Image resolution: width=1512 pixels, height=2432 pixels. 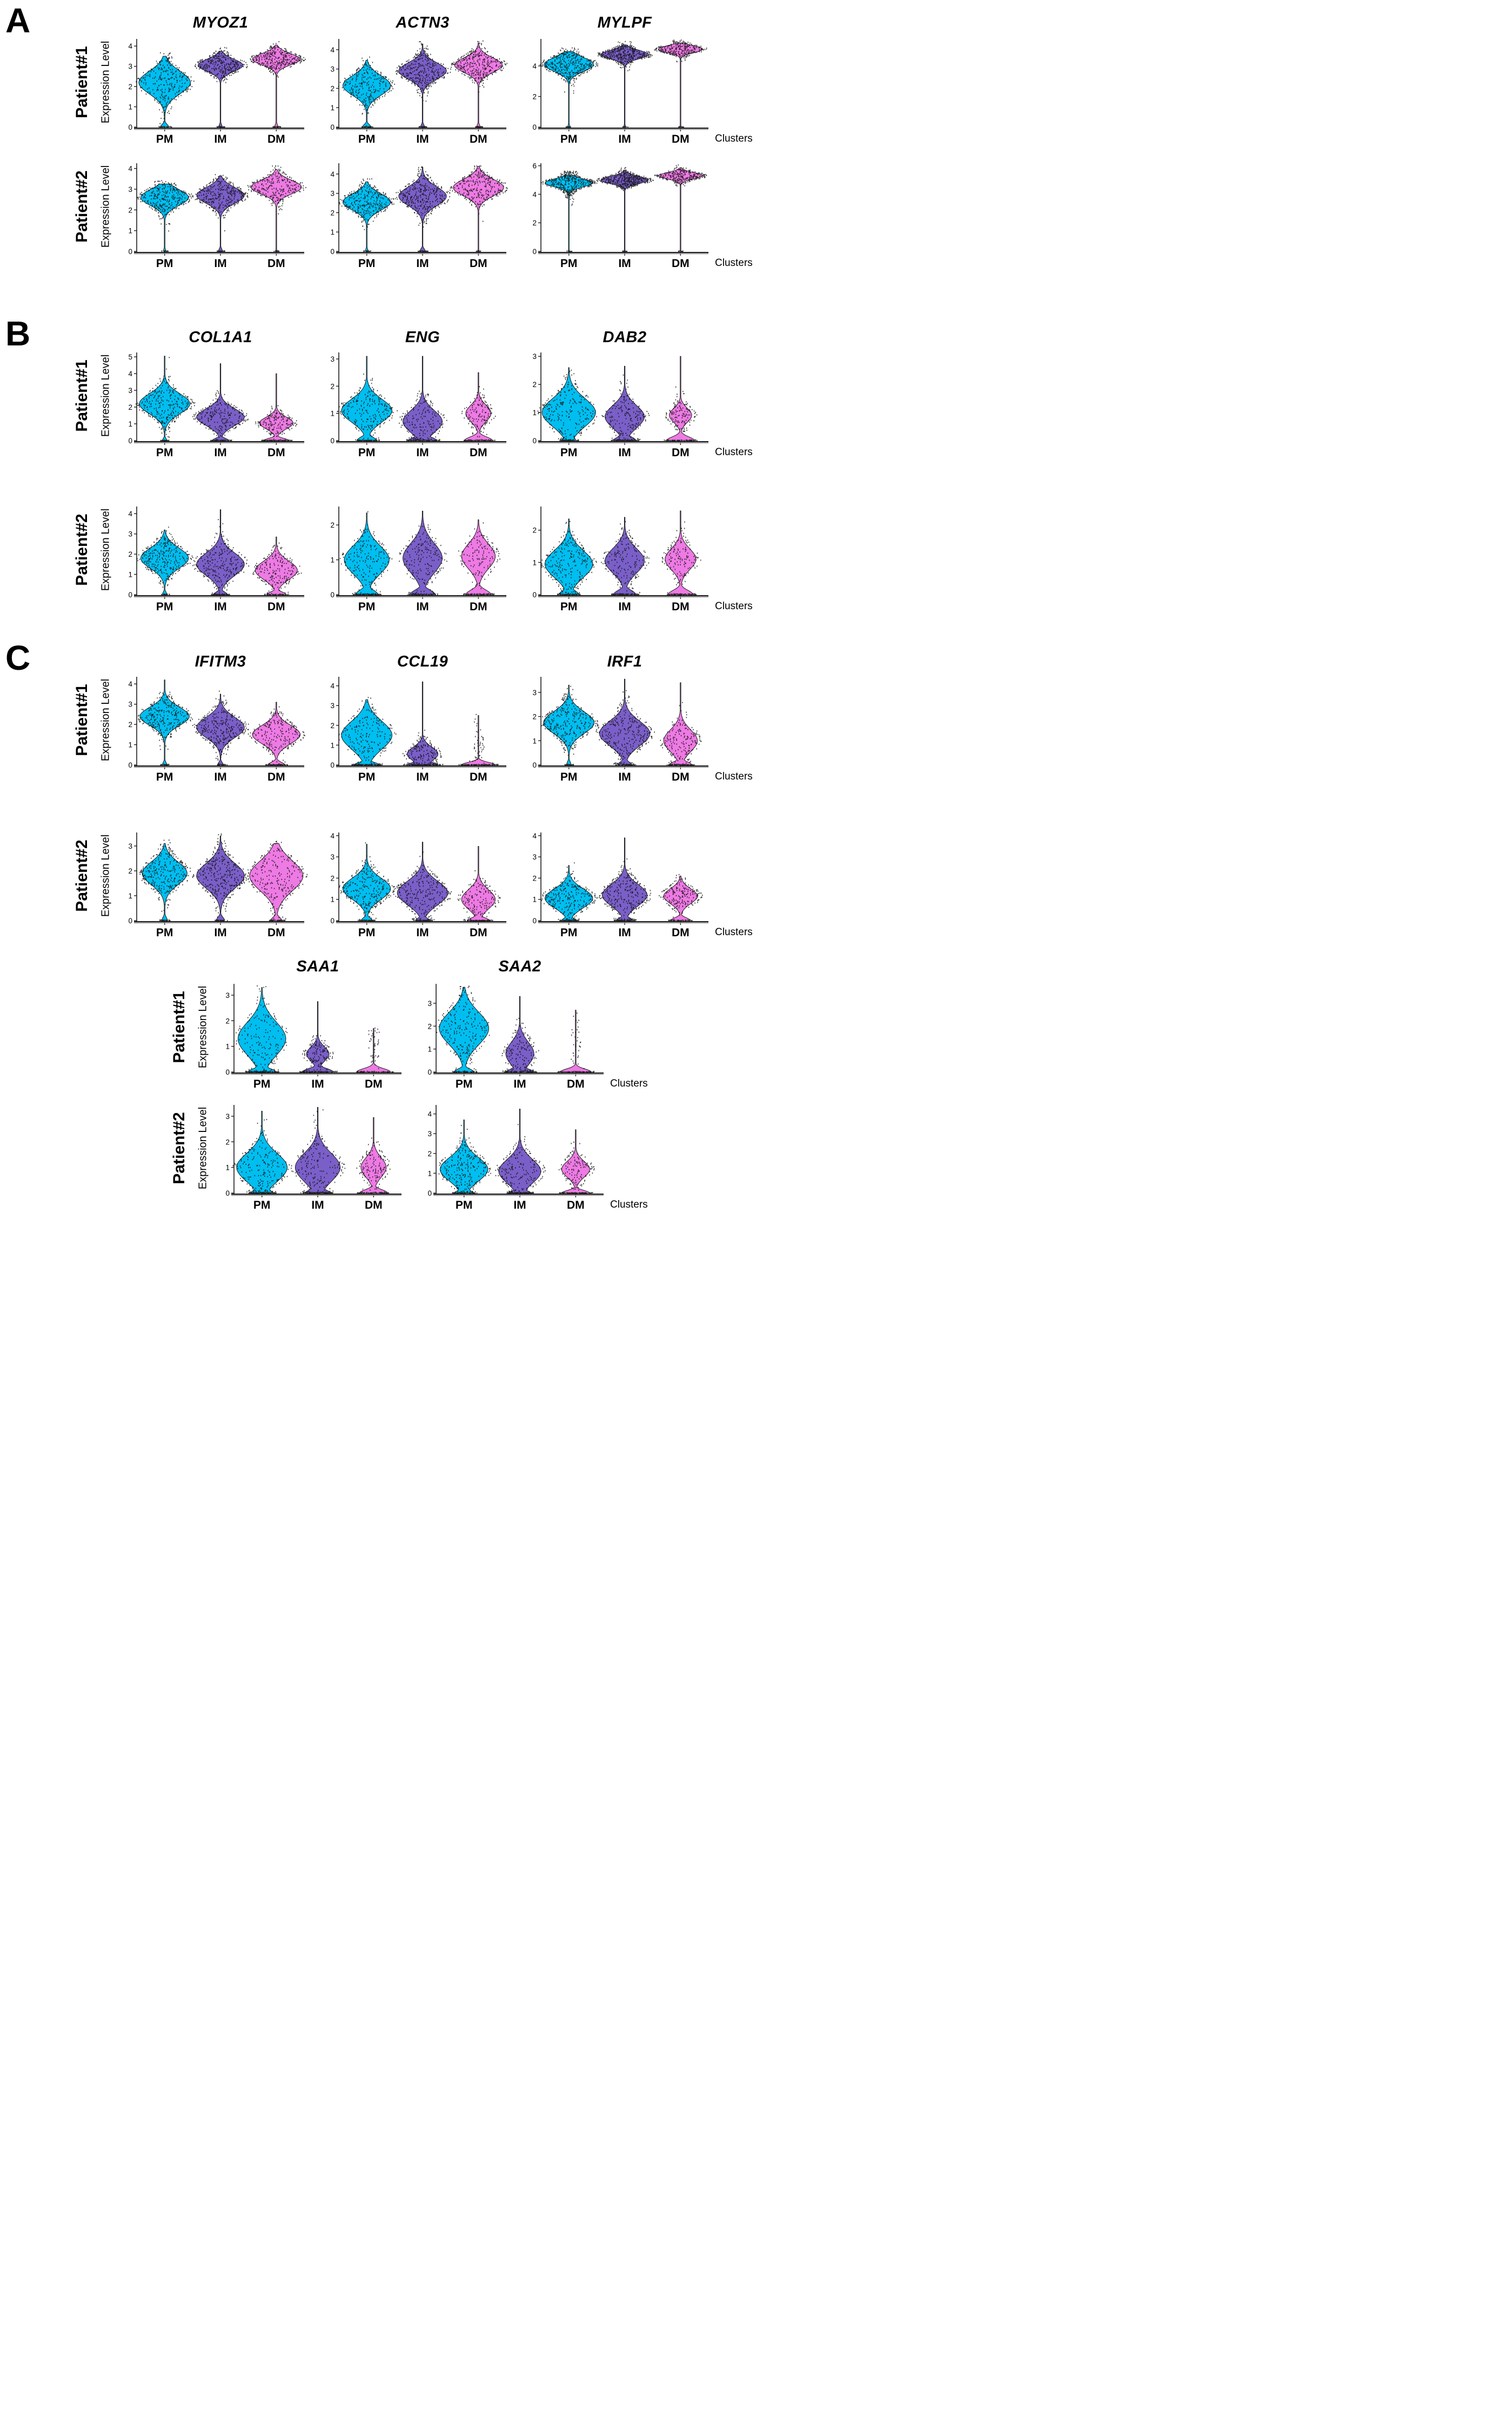 What do you see at coordinates (18, 334) in the screenshot?
I see `panel-letter-B: B` at bounding box center [18, 334].